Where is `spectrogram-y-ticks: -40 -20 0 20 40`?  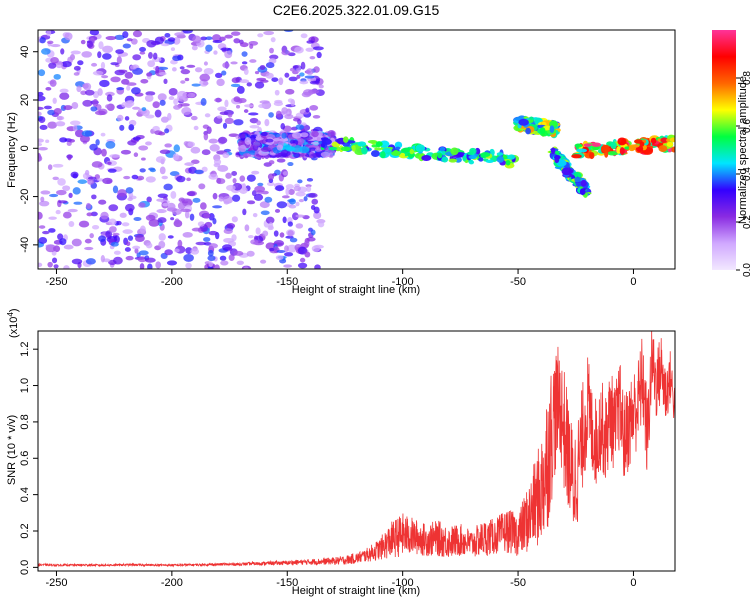
spectrogram-y-ticks: -40 -20 0 20 40 is located at coordinates (28, 149).